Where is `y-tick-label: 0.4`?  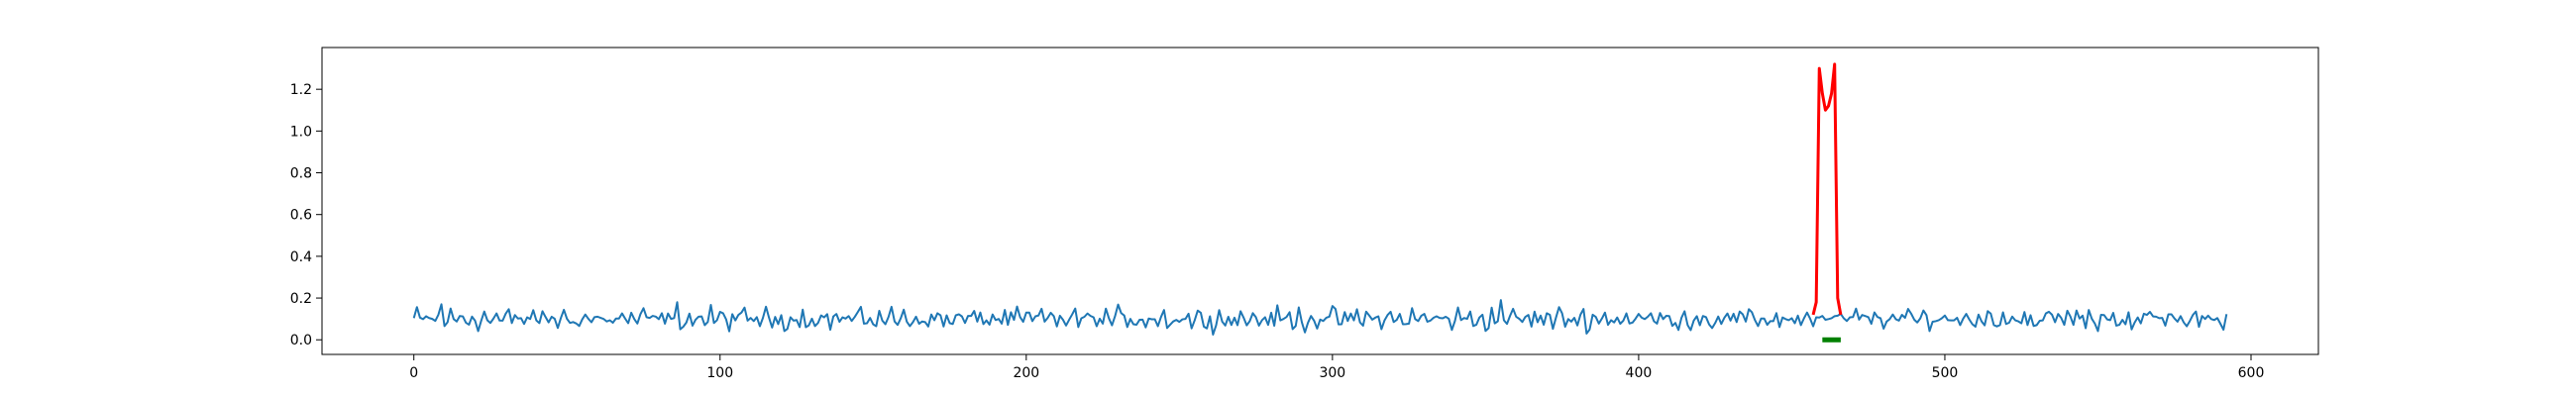
y-tick-label: 0.4 is located at coordinates (301, 257).